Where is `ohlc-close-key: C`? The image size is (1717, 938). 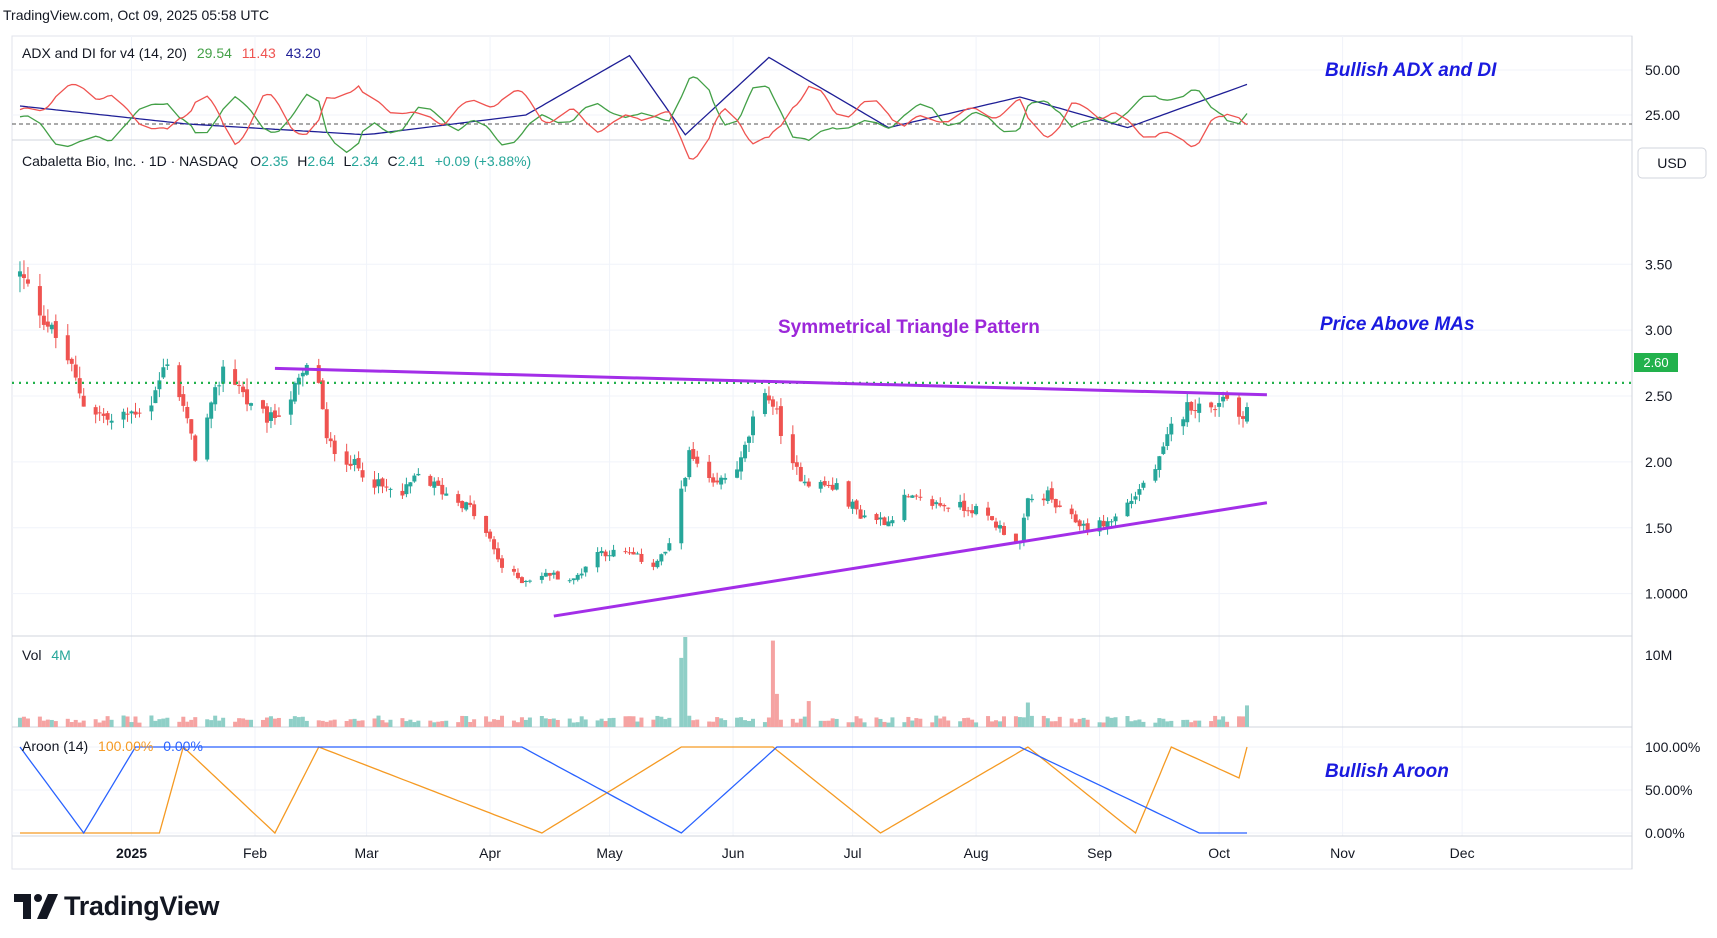
ohlc-close-key: C is located at coordinates (392, 161).